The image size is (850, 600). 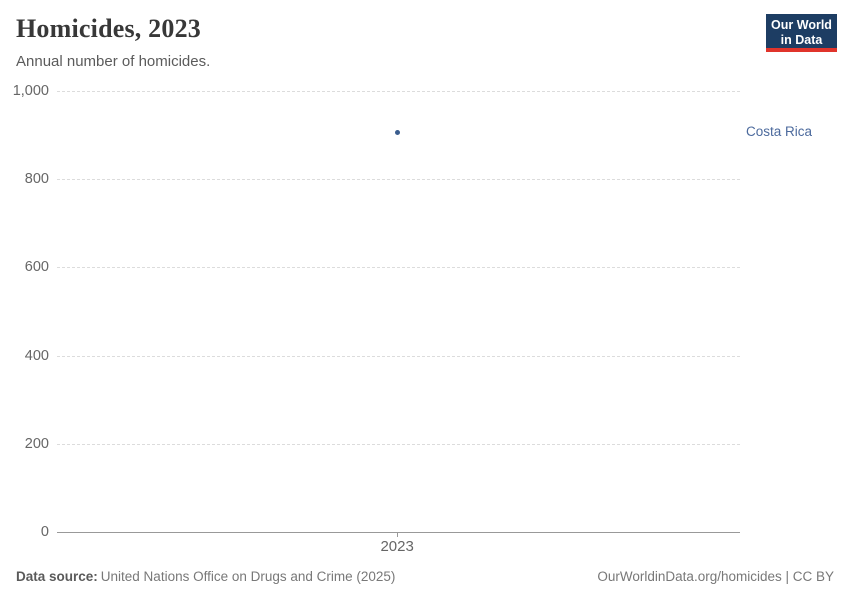 I want to click on y-tick-label: 200, so click(x=36, y=443).